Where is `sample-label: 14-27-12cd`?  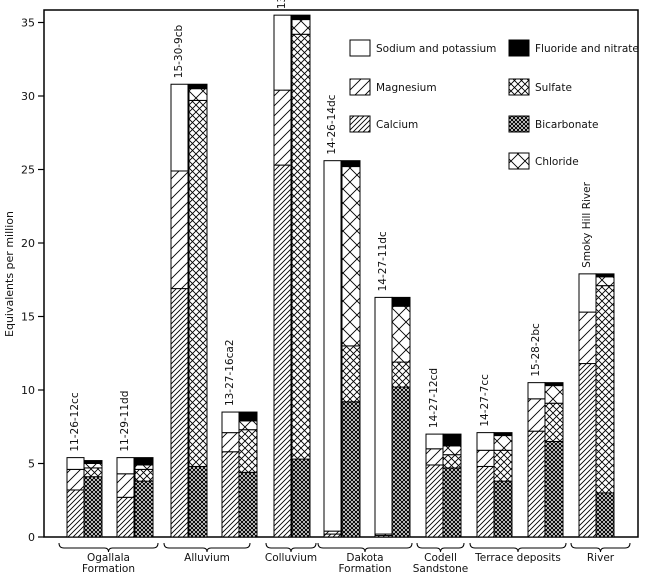
sample-label: 14-27-12cd is located at coordinates (434, 398).